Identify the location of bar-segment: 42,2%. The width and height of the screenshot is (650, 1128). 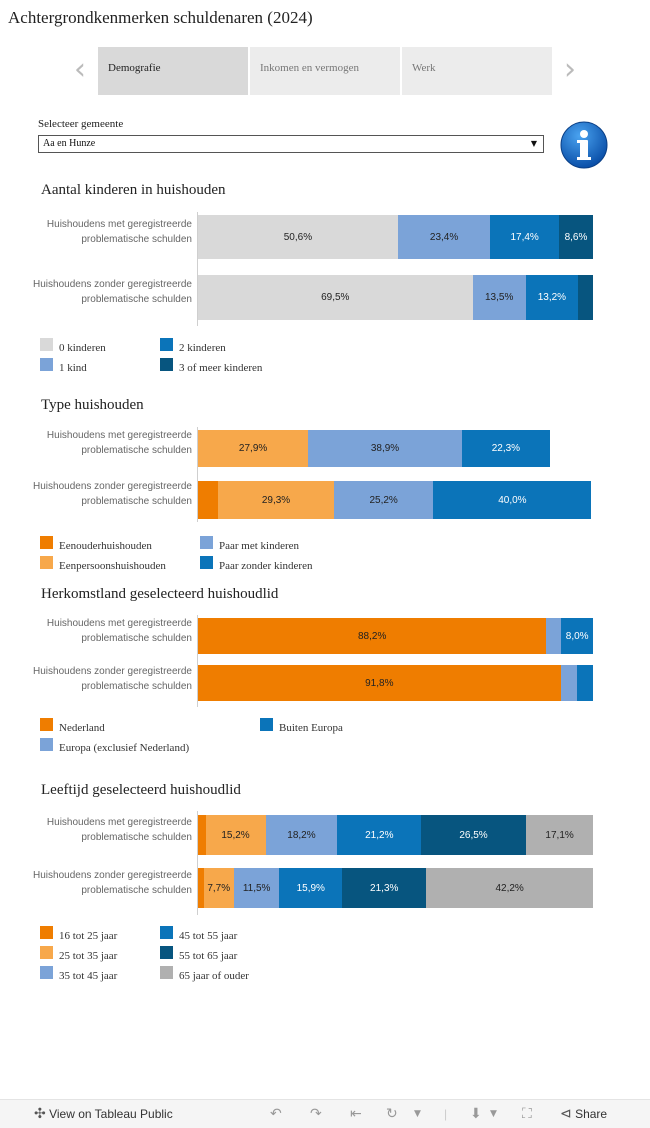
(509, 888).